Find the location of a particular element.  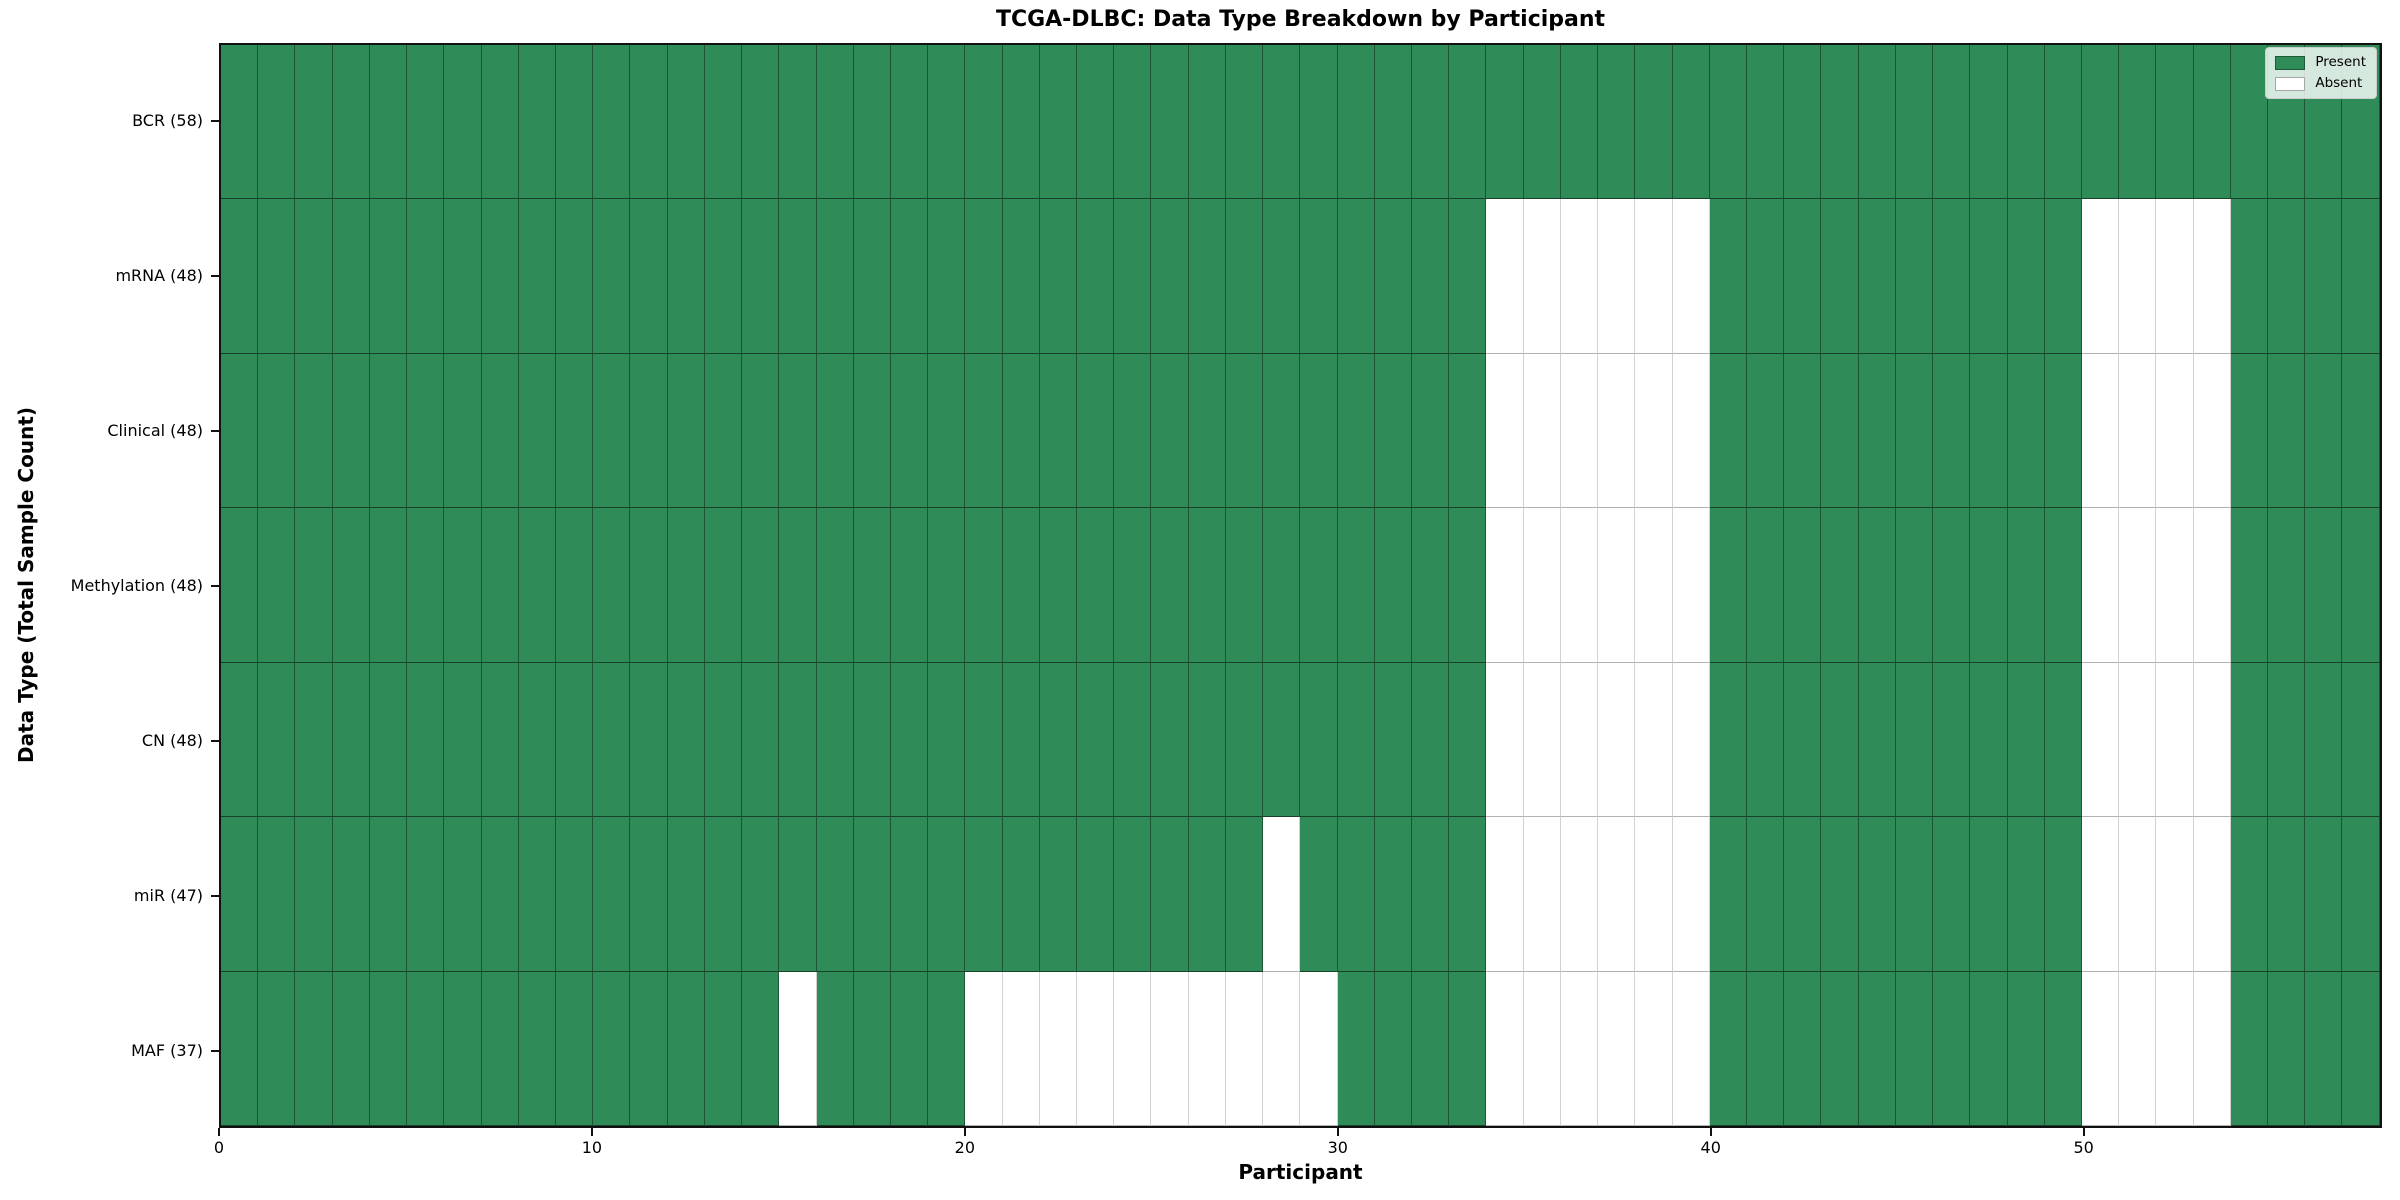

heatmap-row-MAF is located at coordinates (1300, 1048).